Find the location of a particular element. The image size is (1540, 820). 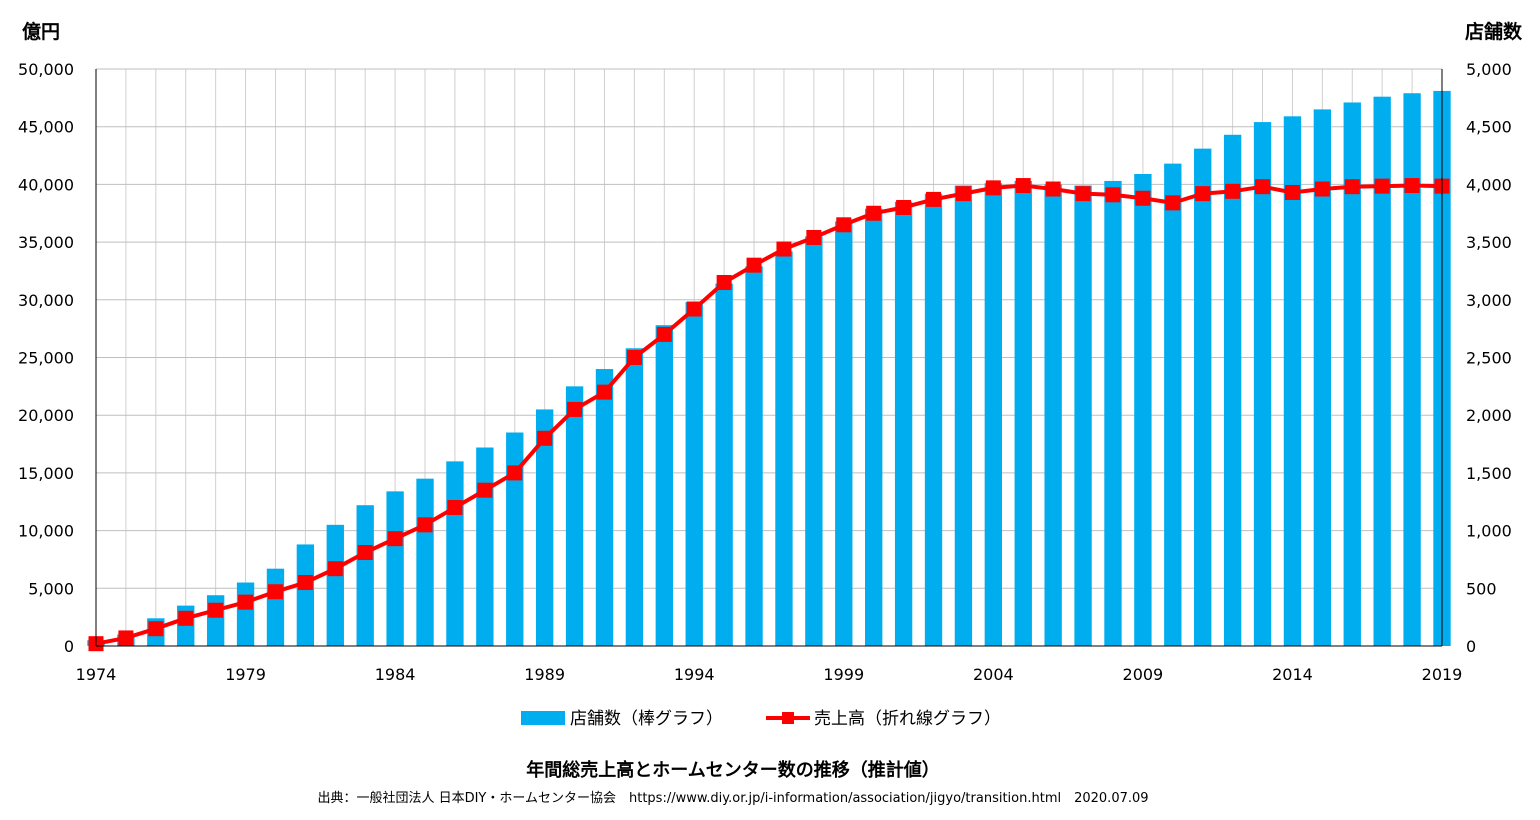

right-tick-label: 0 is located at coordinates (1471, 646).